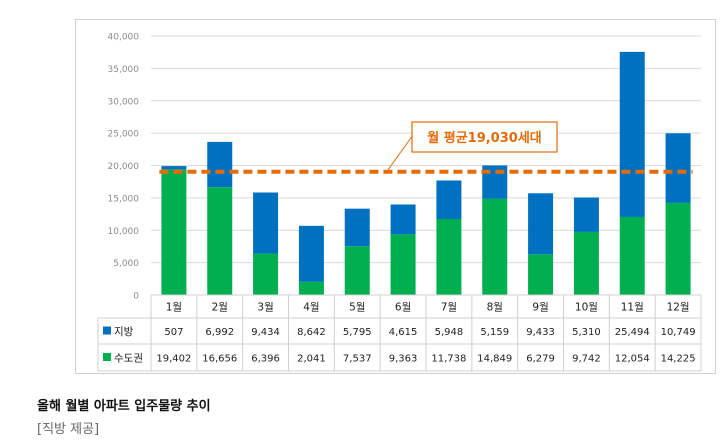 This screenshot has height=446, width=725. Describe the element at coordinates (678, 359) in the screenshot. I see `data-label-sudogwon: 14,225` at that location.